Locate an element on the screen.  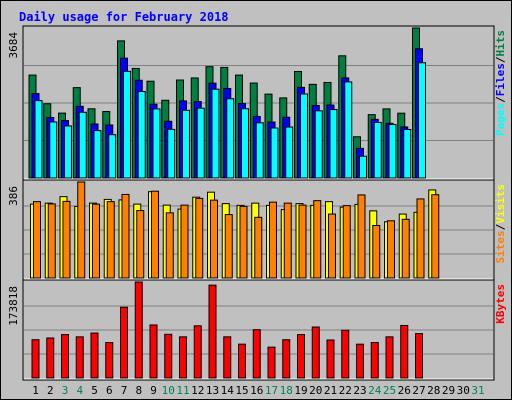
x-tick-label: 15 is located at coordinates (241, 390).